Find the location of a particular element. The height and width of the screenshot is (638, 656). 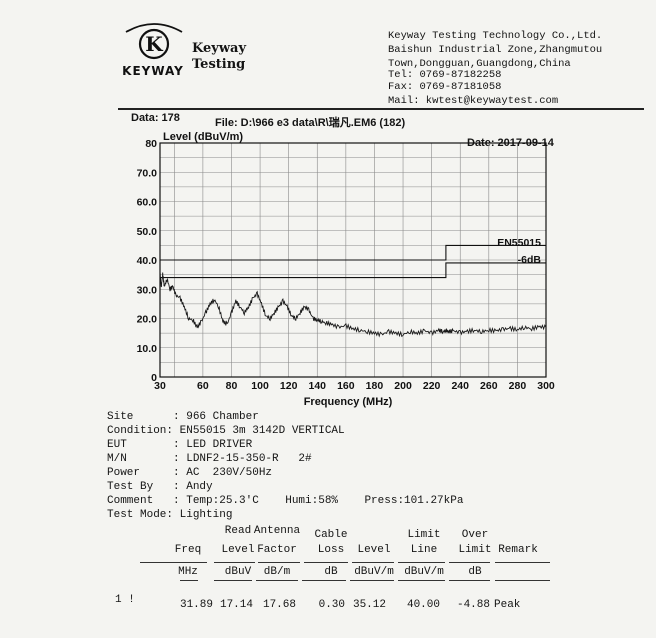

y-tick-labels: 0 10.0 20.0 30.0 40.0 50.0 60.0 70.0 80 is located at coordinates (147, 261).